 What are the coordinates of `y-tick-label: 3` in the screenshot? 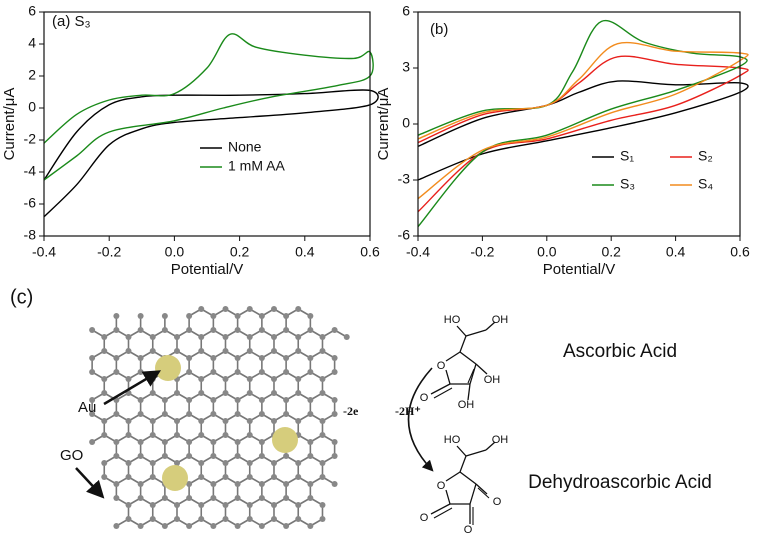 It's located at (406, 67).